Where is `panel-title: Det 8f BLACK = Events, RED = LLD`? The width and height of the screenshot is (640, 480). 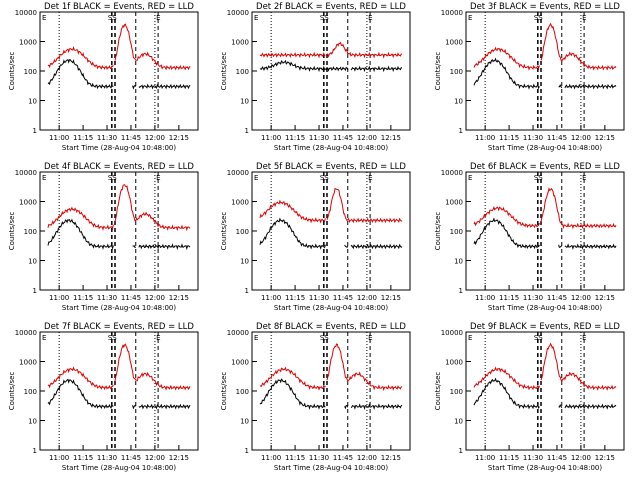 panel-title: Det 8f BLACK = Events, RED = LLD is located at coordinates (331, 327).